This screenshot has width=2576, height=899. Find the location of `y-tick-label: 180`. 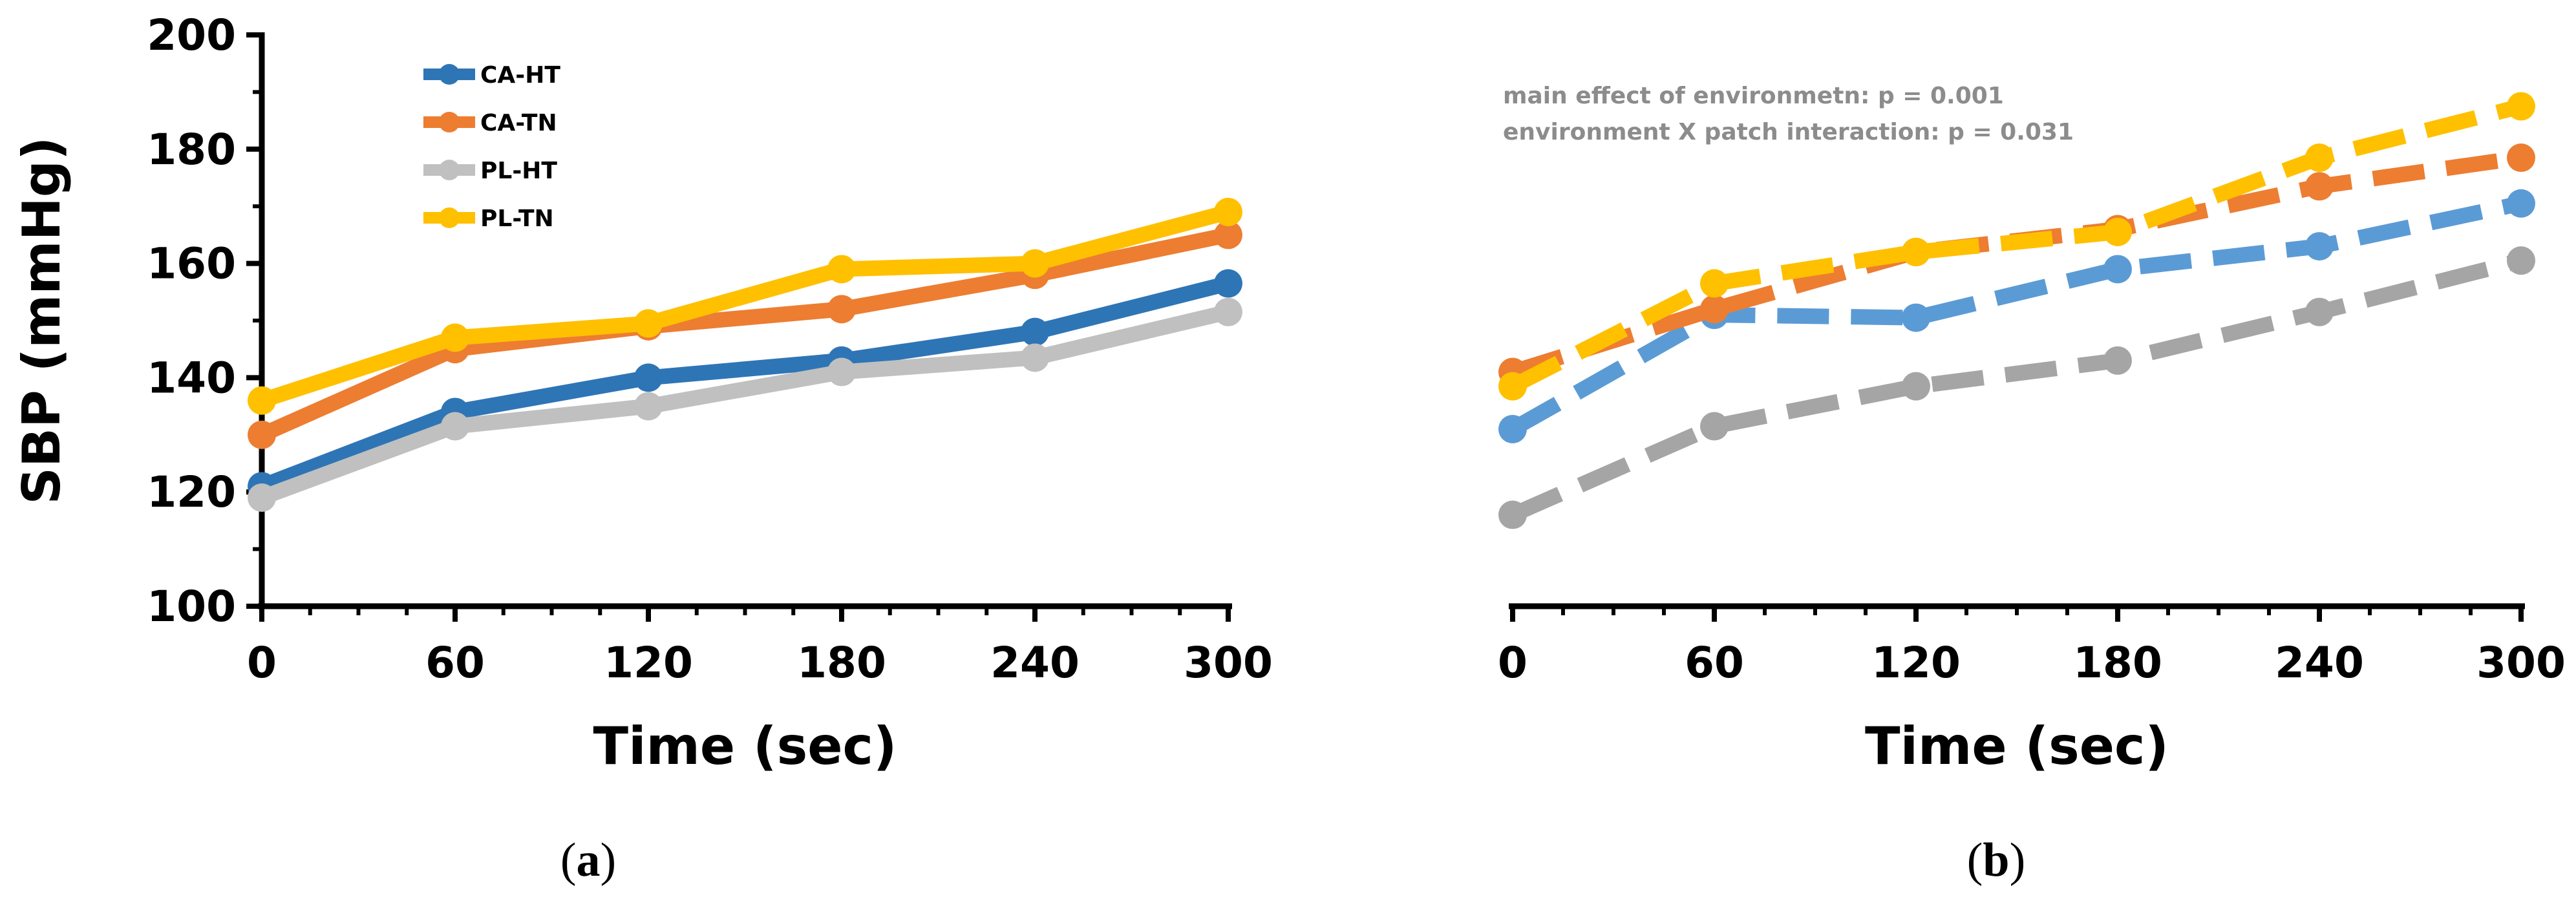

y-tick-label: 180 is located at coordinates (191, 150).